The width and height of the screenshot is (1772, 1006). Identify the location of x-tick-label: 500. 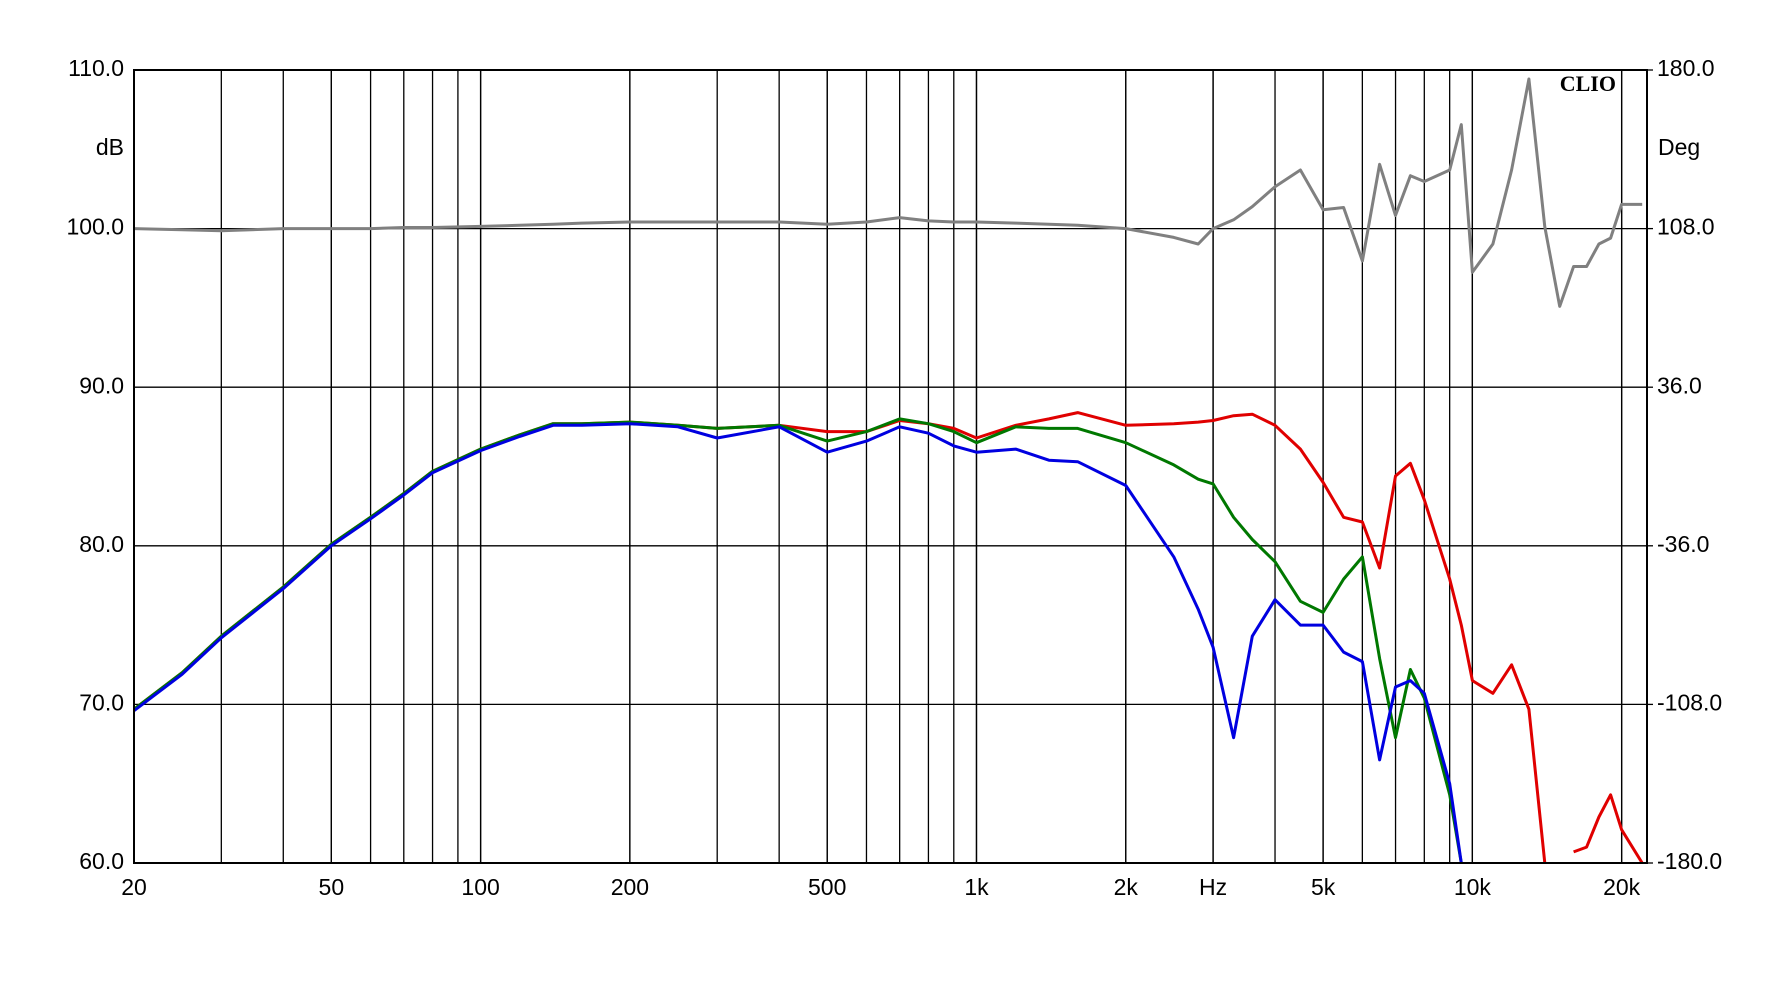
(827, 887).